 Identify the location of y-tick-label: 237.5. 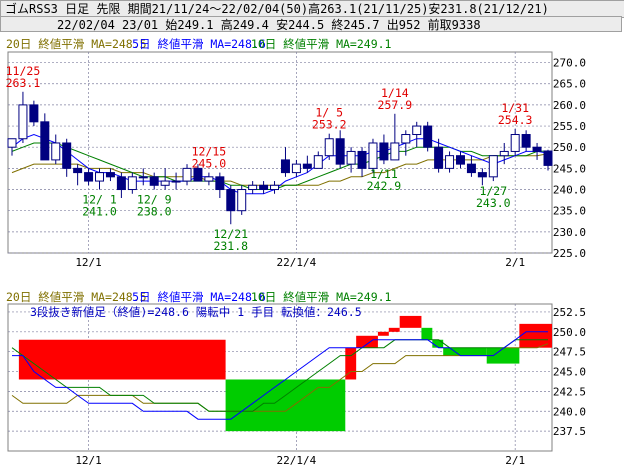
(569, 431).